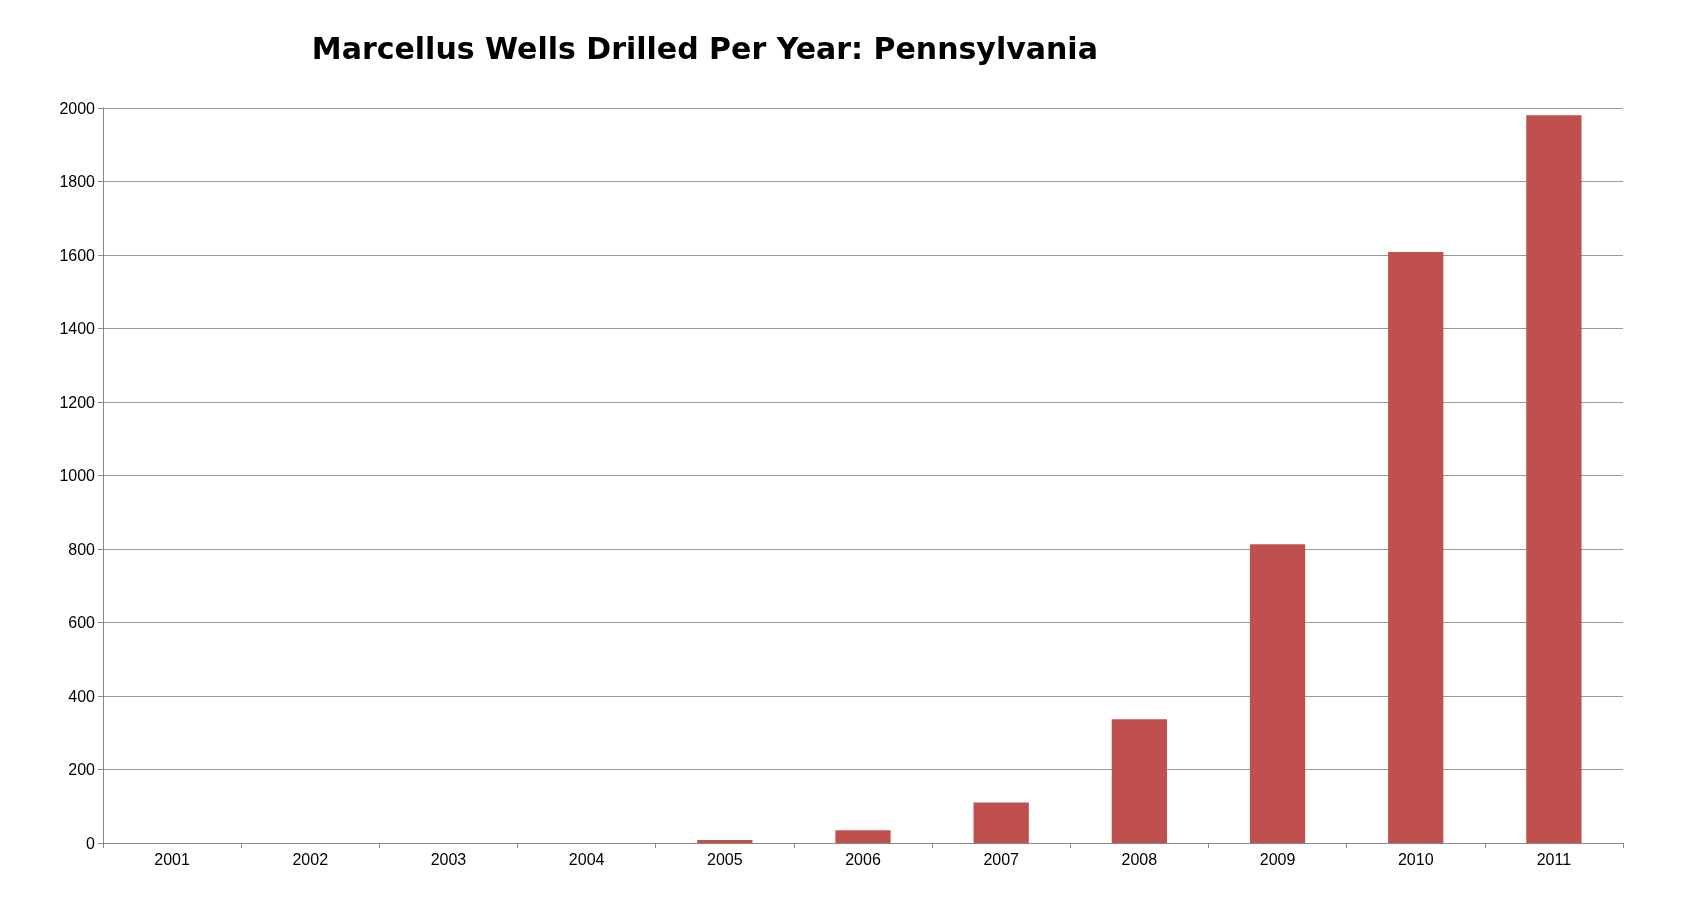 The image size is (1681, 901). I want to click on x-tick-label: 2005, so click(725, 859).